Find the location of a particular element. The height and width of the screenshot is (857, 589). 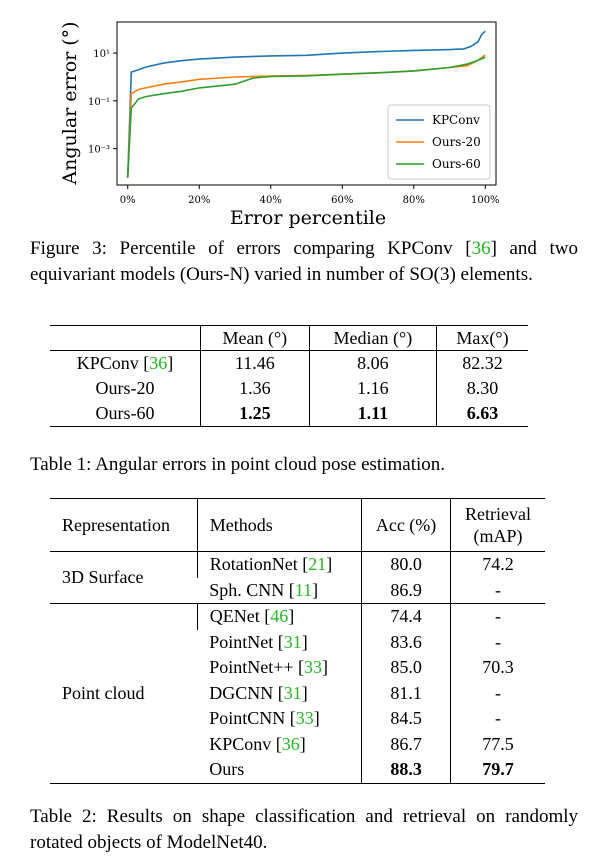

cell: RotationNet [21] is located at coordinates (279, 564).